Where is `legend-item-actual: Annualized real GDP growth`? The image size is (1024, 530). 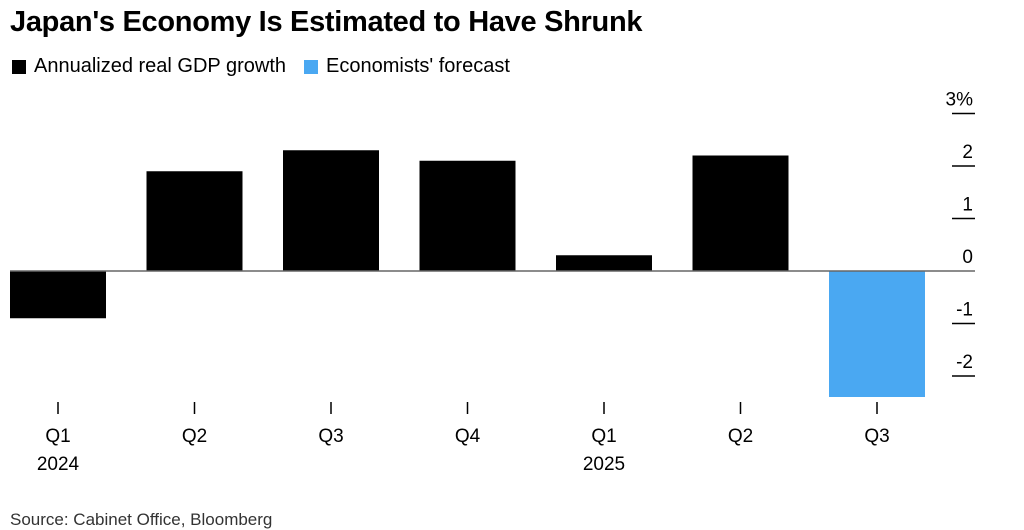 legend-item-actual: Annualized real GDP growth is located at coordinates (149, 66).